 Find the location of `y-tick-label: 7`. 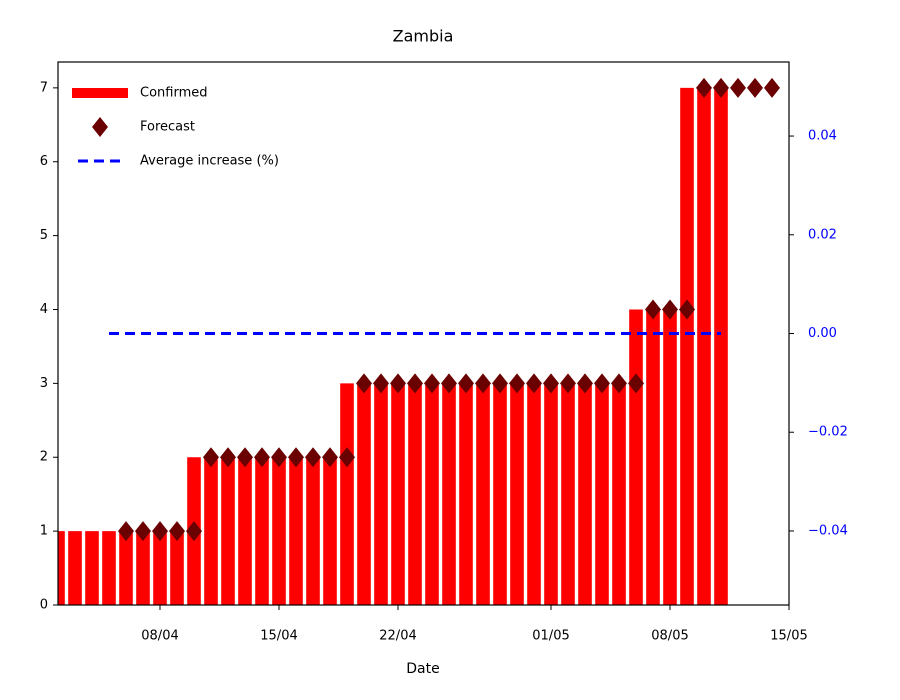

y-tick-label: 7 is located at coordinates (44, 87).